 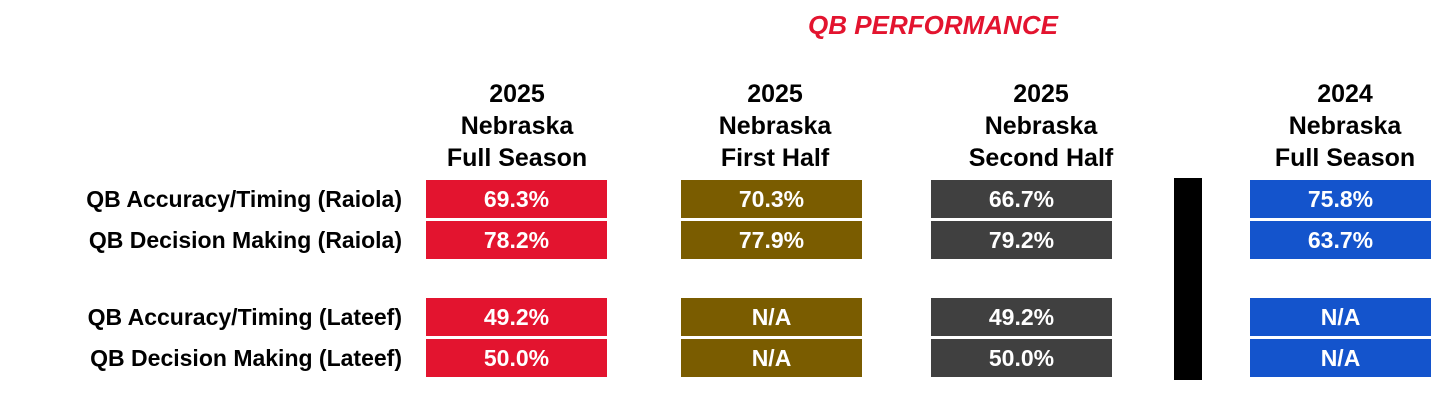 What do you see at coordinates (1041, 158) in the screenshot?
I see `column-header-line: Second Half` at bounding box center [1041, 158].